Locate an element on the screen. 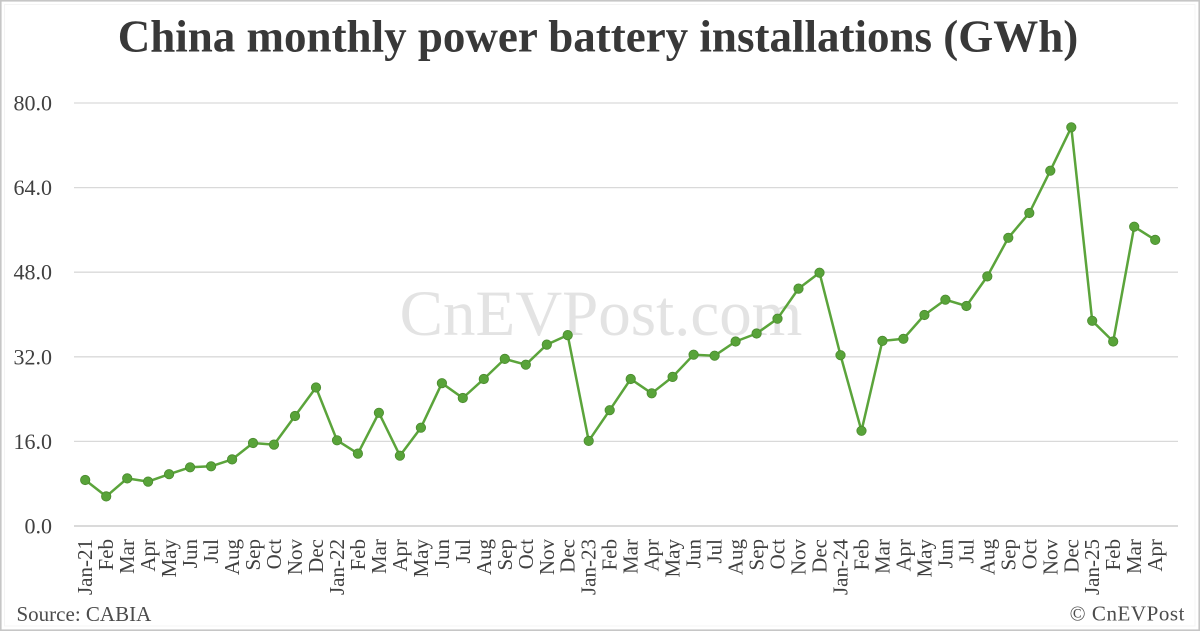  svg-text: 64.0 is located at coordinates (33, 187).